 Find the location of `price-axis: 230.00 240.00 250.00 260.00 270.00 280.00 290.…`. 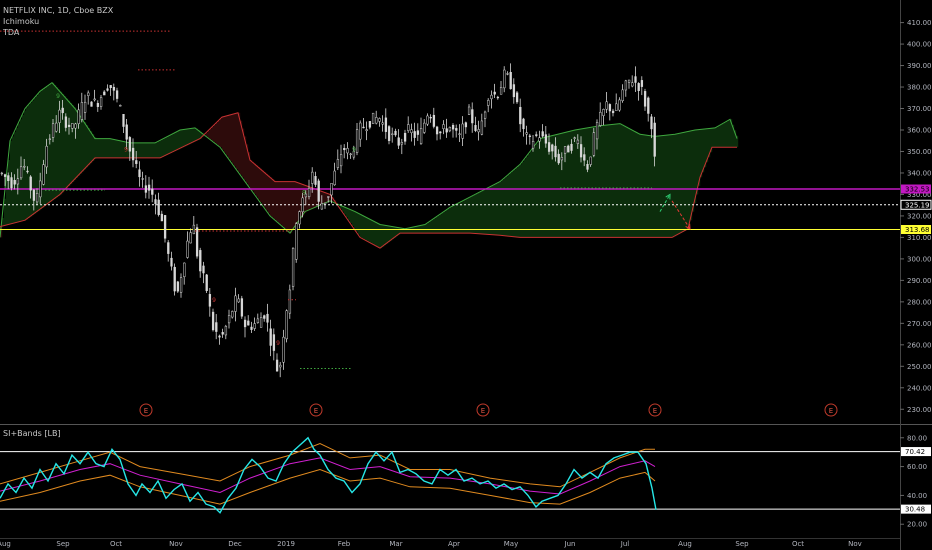

price-axis: 230.00 240.00 250.00 260.00 270.00 280.00 290.… is located at coordinates (916, 216).